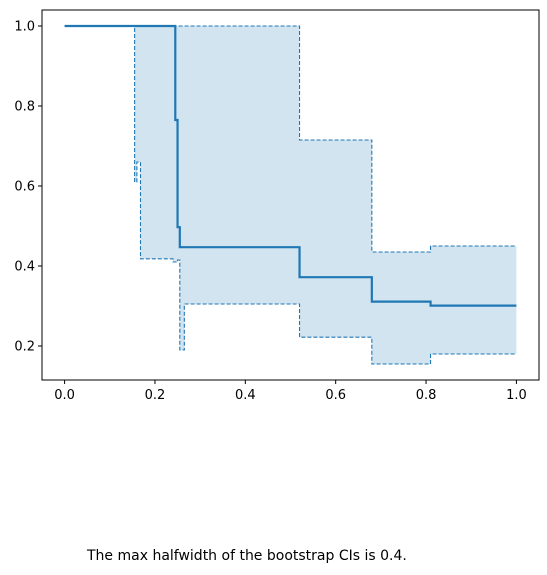 The width and height of the screenshot is (547, 575). I want to click on x-tick-label: 0.4, so click(245, 395).